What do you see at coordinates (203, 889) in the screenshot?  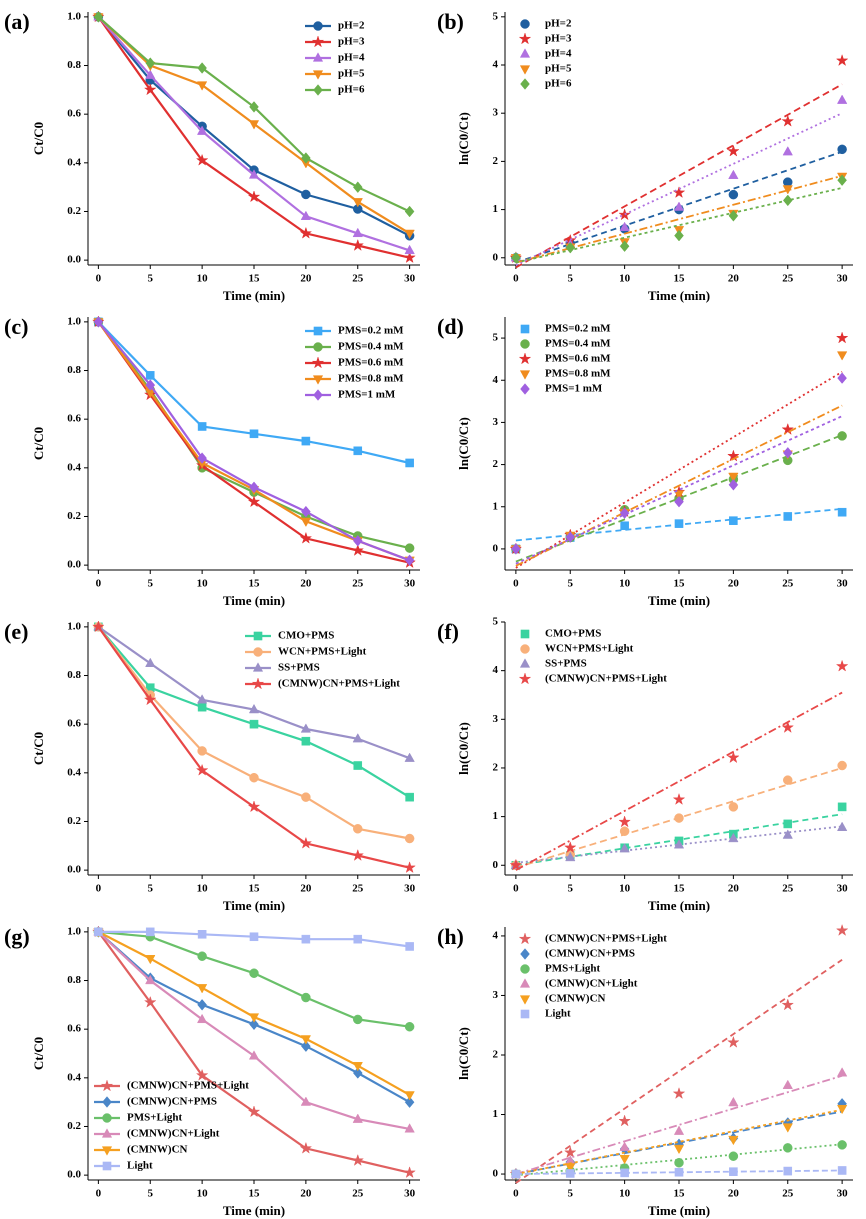 I see `x-tick-label: 10` at bounding box center [203, 889].